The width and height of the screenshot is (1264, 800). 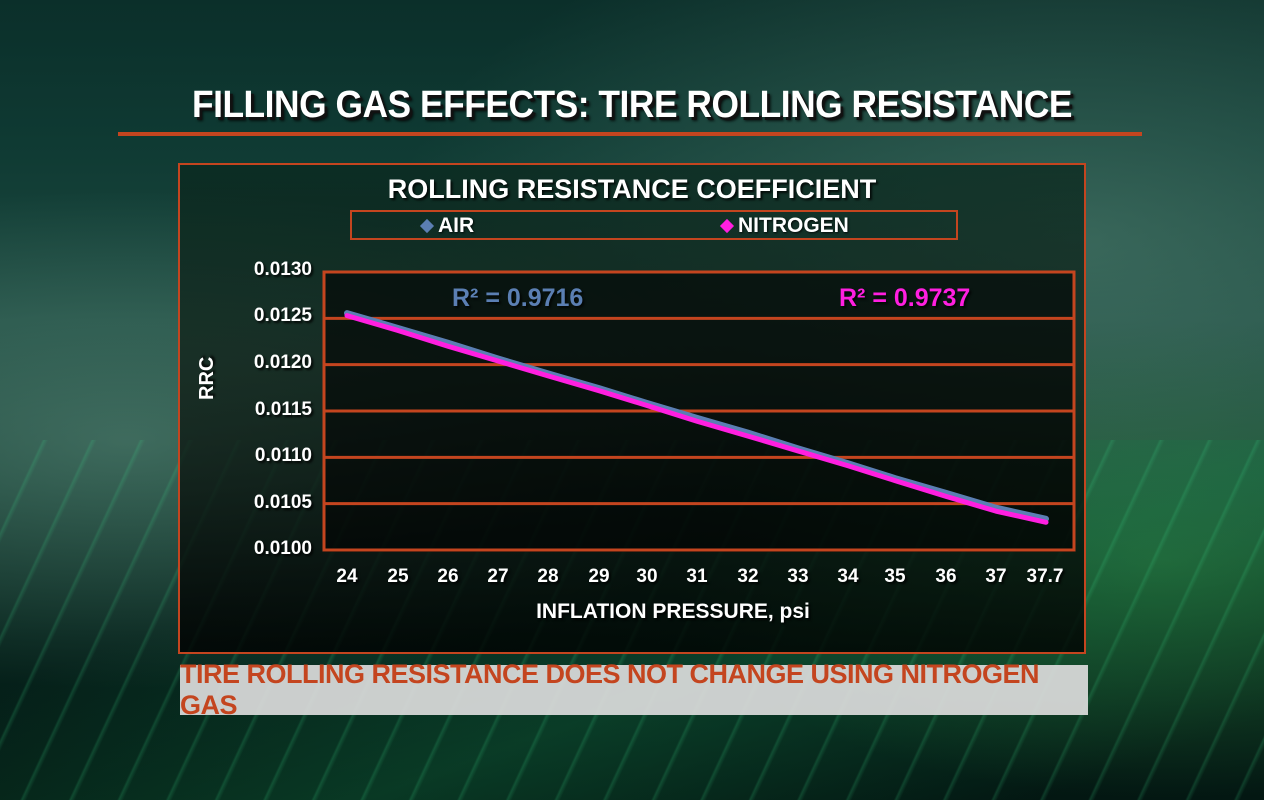 What do you see at coordinates (282, 548) in the screenshot?
I see `y-tick-label: 0.0100` at bounding box center [282, 548].